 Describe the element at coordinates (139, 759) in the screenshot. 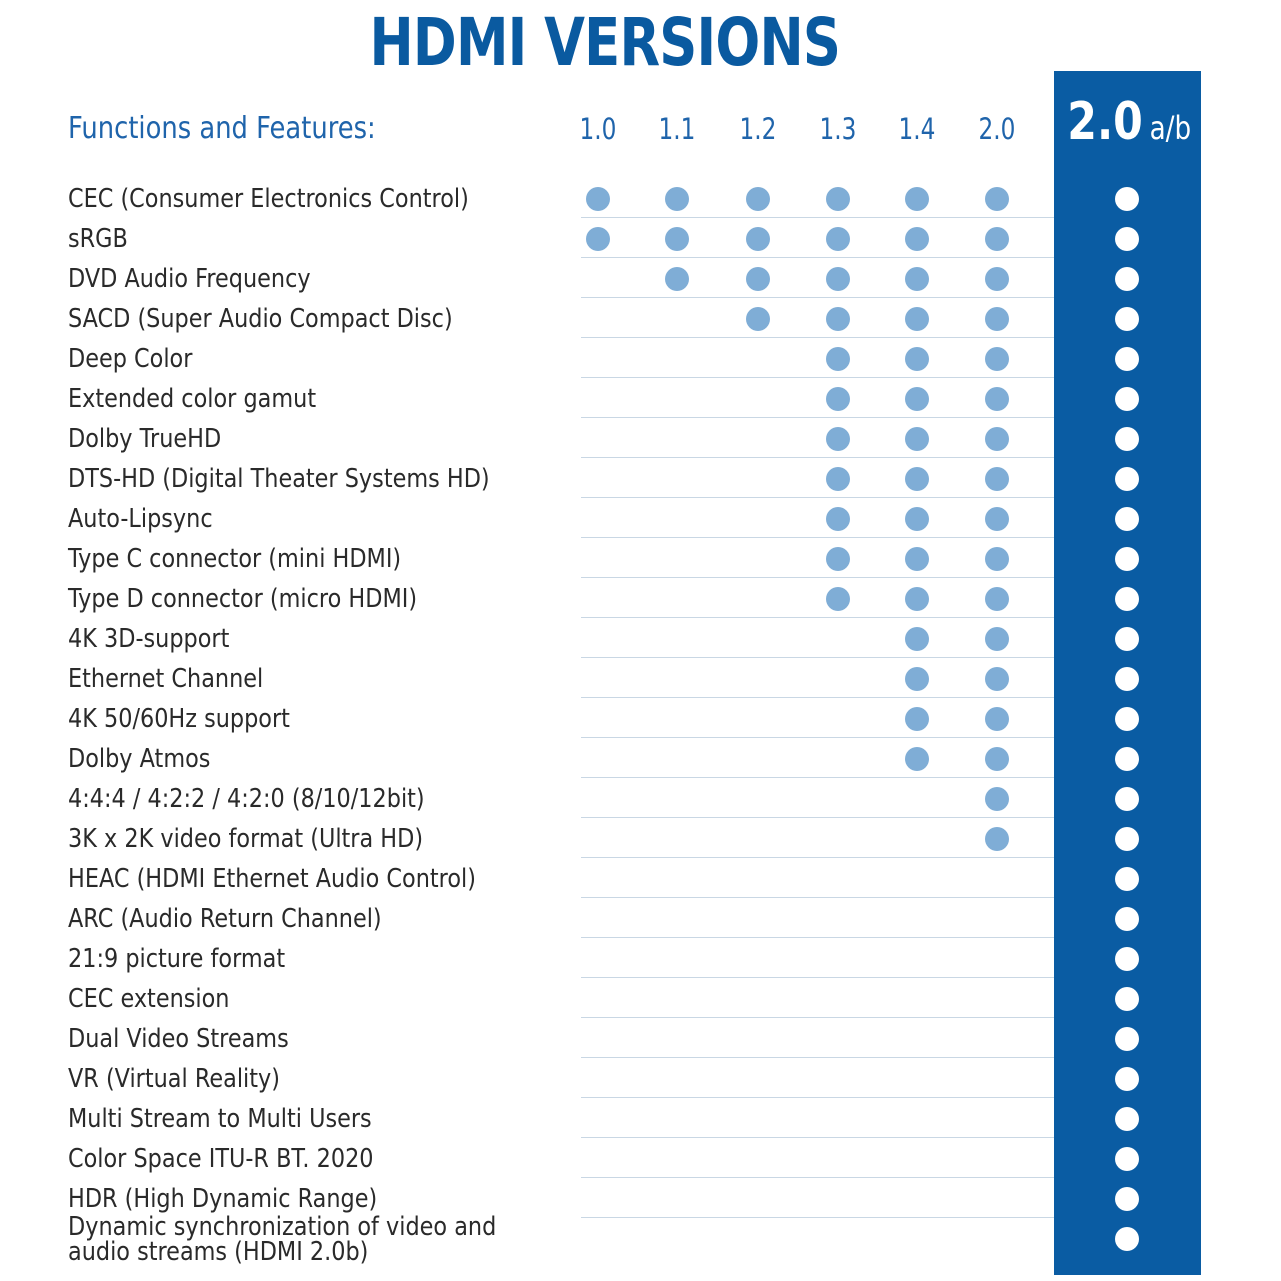

I see `feature-label: Dolby Atmos` at that location.